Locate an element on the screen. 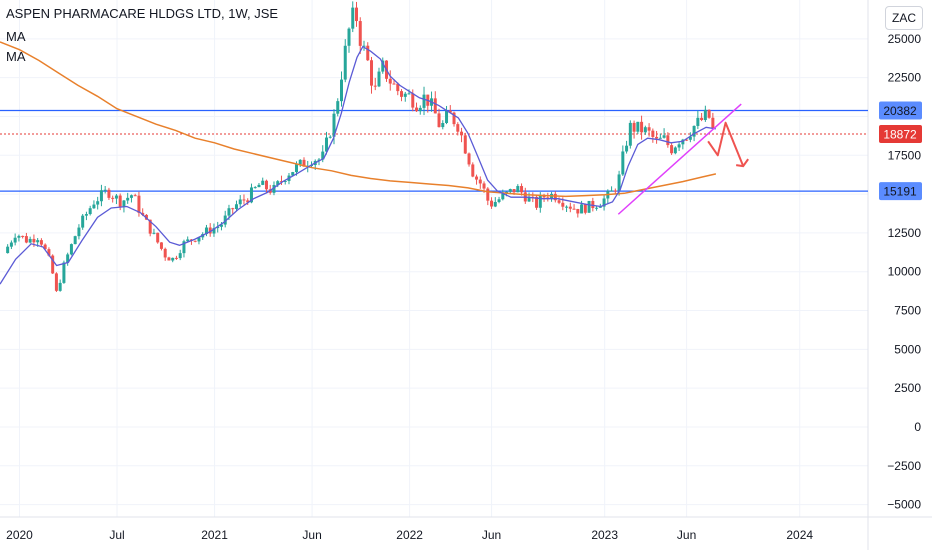 The image size is (932, 550). price-tick-label: 10000 is located at coordinates (905, 272).